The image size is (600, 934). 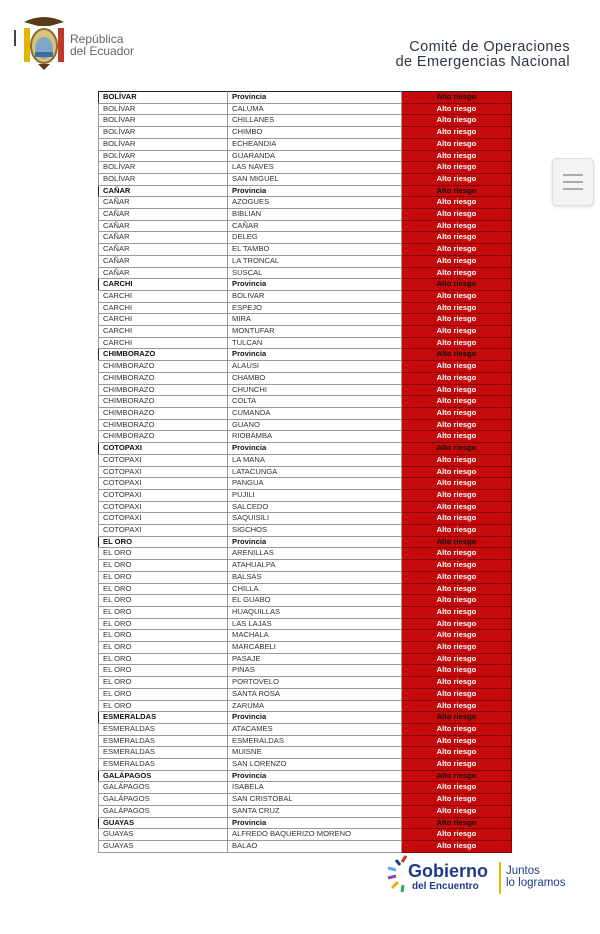 What do you see at coordinates (305, 472) in the screenshot?
I see `table-row: COTOPAXI LATACUNGA Alto riesgo` at bounding box center [305, 472].